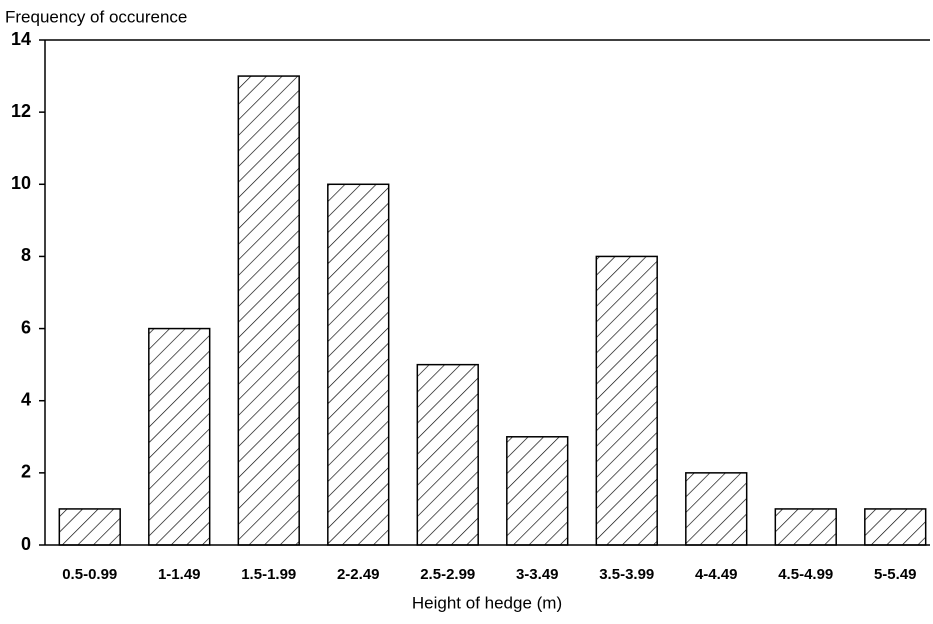 This screenshot has width=933, height=624. Describe the element at coordinates (21, 111) in the screenshot. I see `y-tick-label: 12` at that location.